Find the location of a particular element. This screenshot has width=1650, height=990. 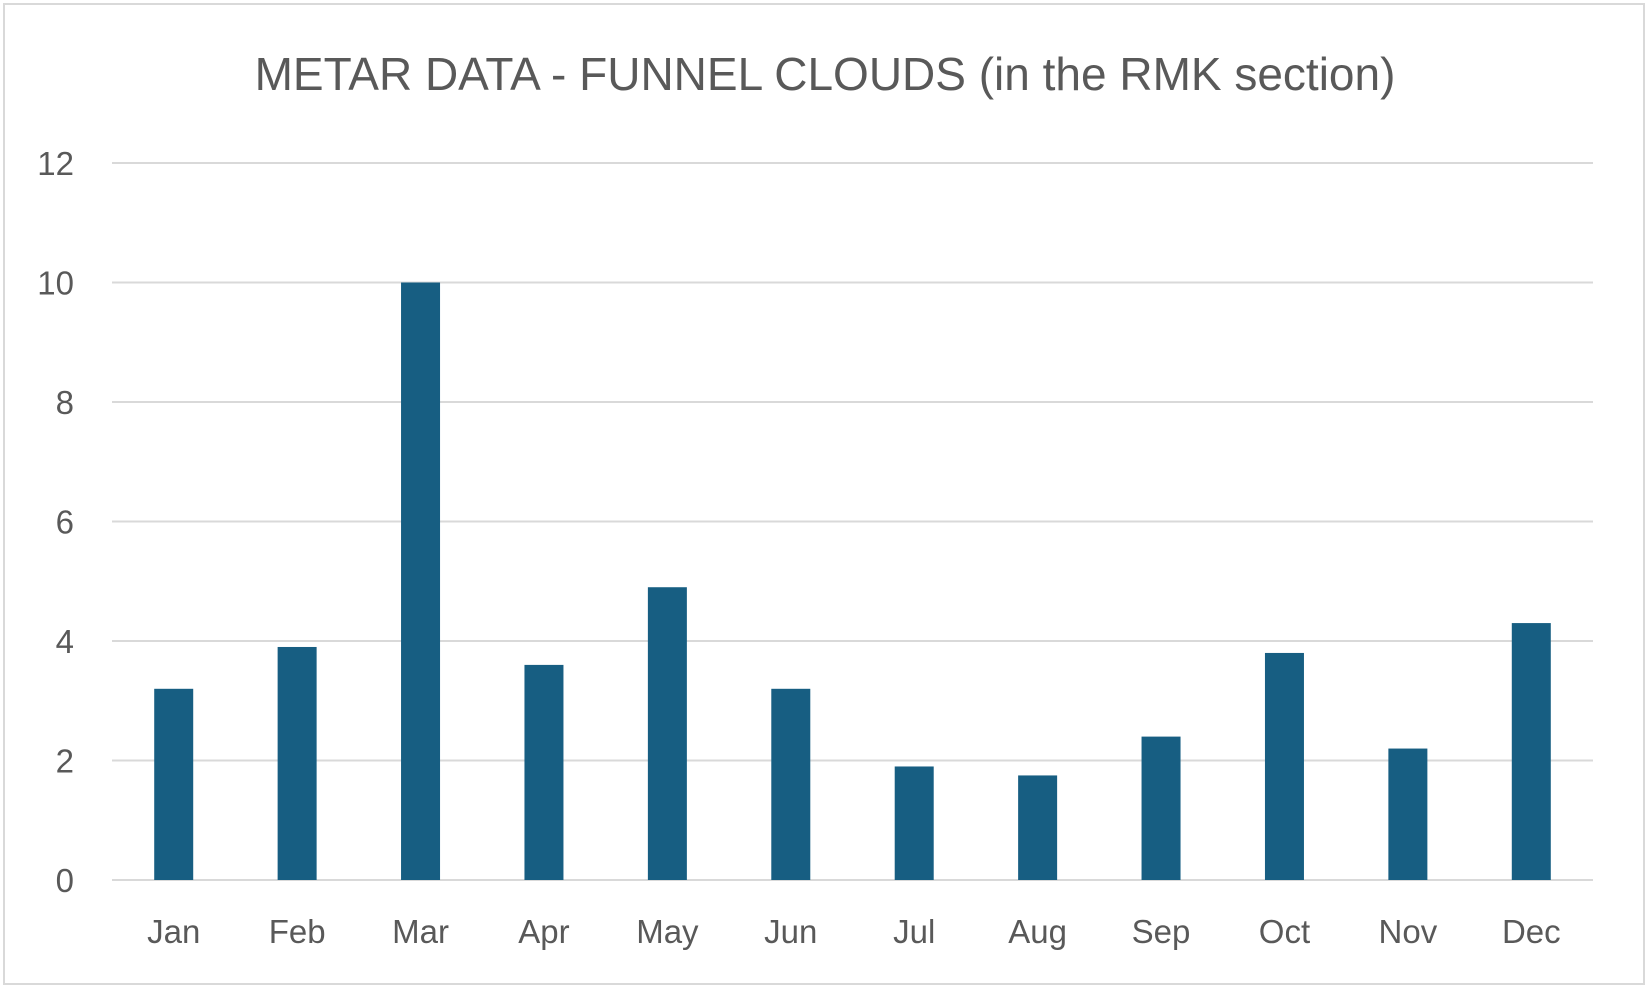

bar-may is located at coordinates (667, 733).